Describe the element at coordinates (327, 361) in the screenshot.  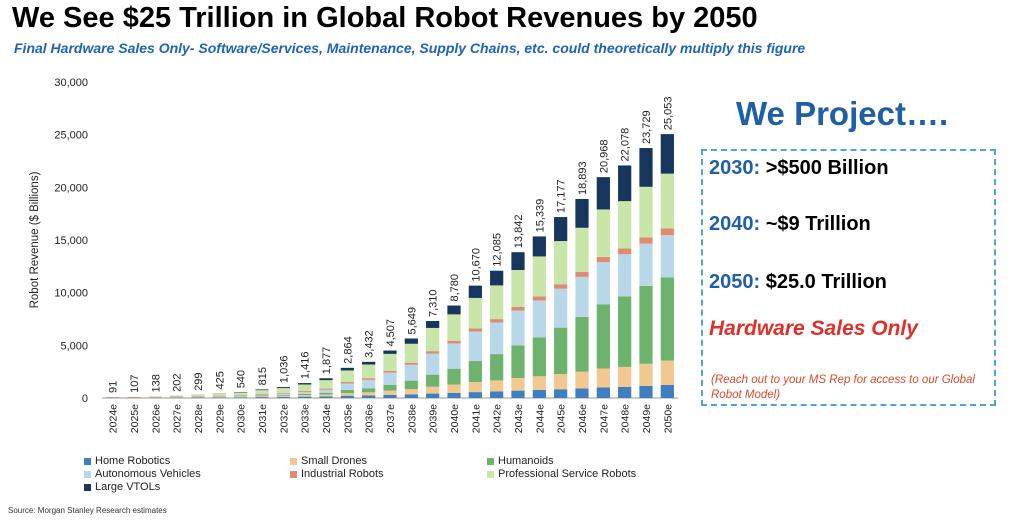
I see `bar-total-label: 1,877` at that location.